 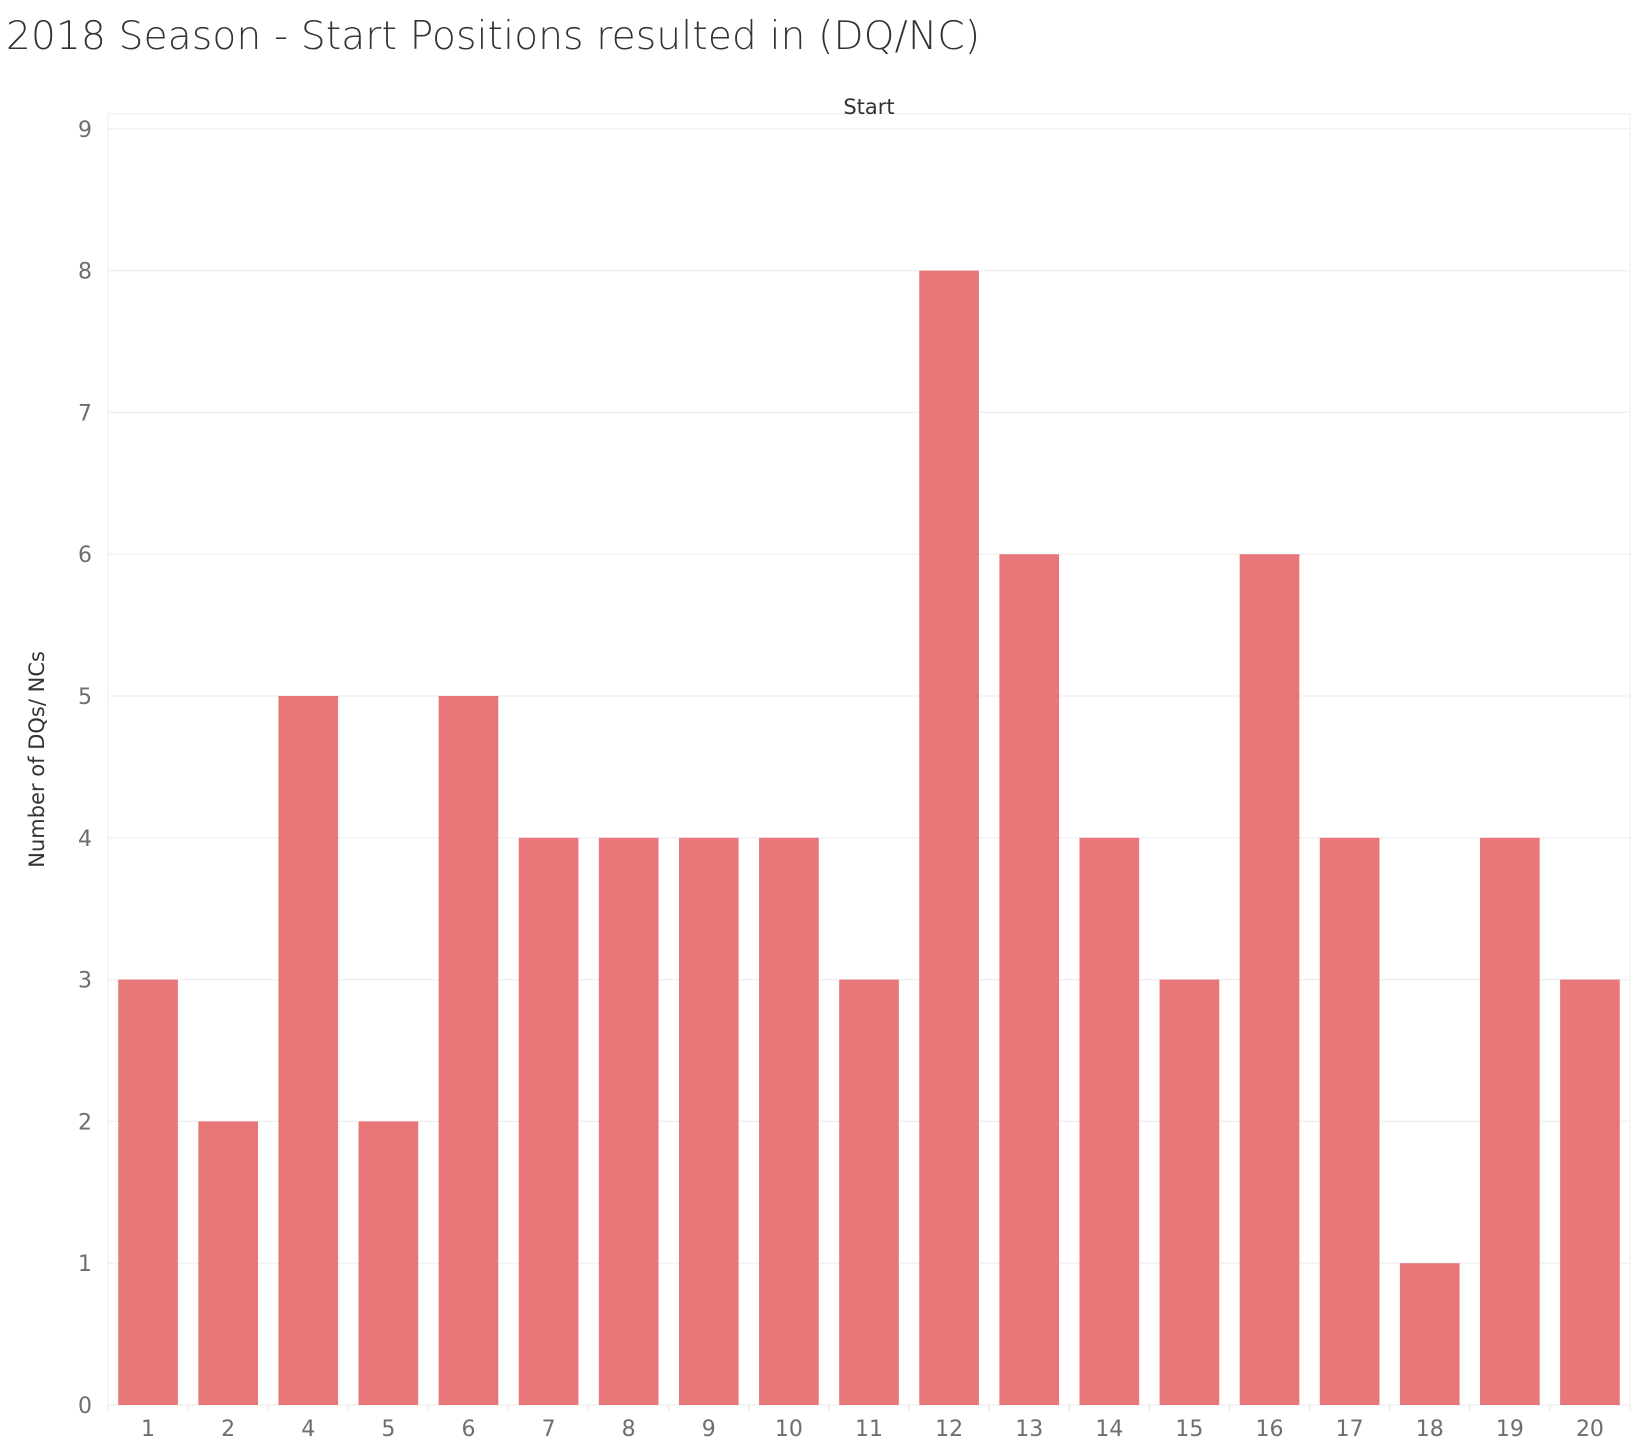 What do you see at coordinates (1109, 1429) in the screenshot?
I see `x-tick-label: 14` at bounding box center [1109, 1429].